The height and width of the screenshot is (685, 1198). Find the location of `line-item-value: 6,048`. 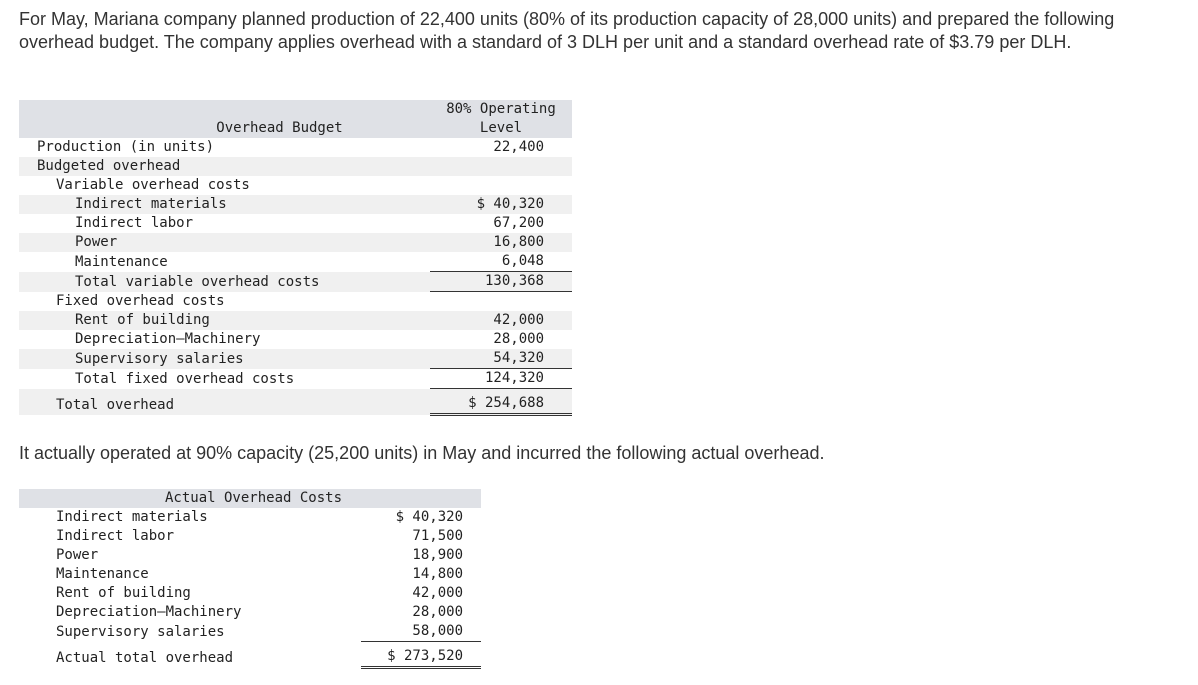

line-item-value: 6,048 is located at coordinates (522, 261).